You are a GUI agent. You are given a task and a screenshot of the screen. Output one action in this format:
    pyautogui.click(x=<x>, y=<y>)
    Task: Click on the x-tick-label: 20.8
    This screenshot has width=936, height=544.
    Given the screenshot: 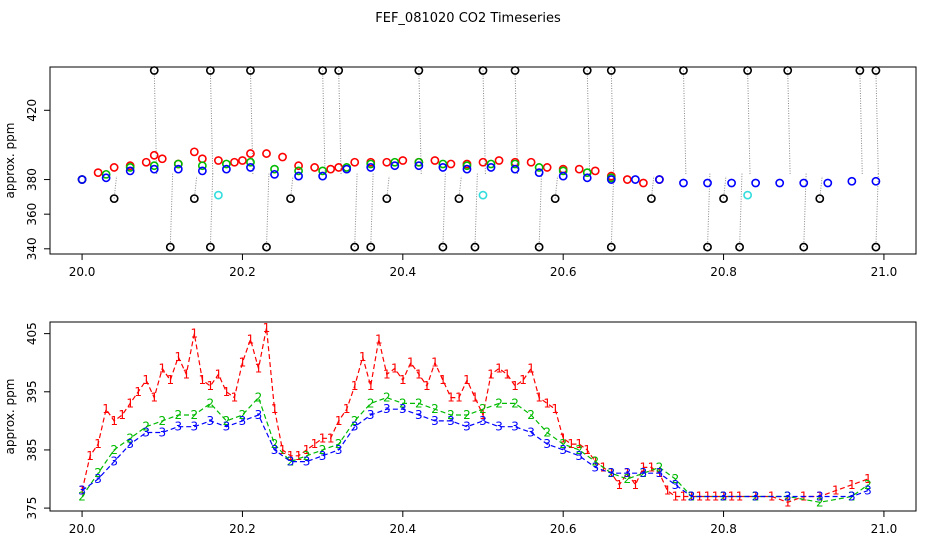 What is the action you would take?
    pyautogui.click(x=723, y=529)
    